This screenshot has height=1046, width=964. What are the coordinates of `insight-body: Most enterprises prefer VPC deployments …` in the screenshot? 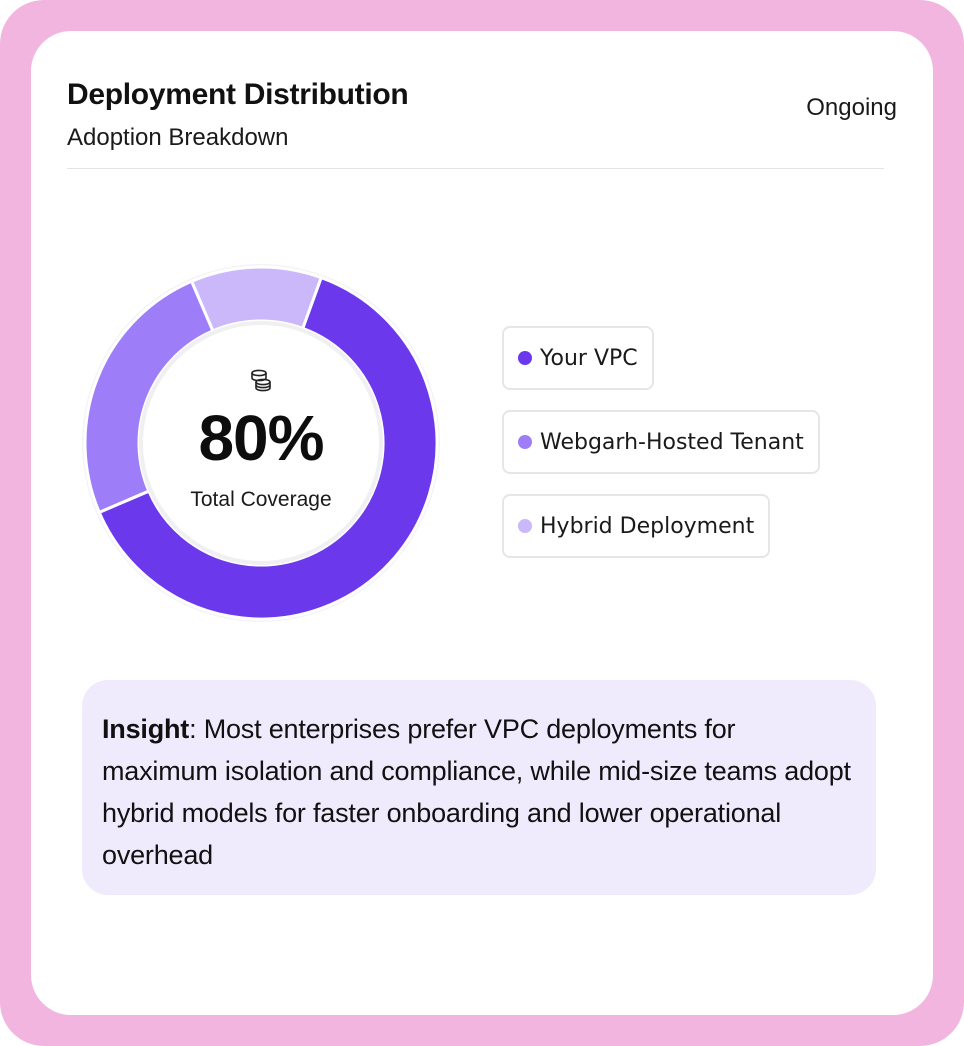 It's located at (476, 792).